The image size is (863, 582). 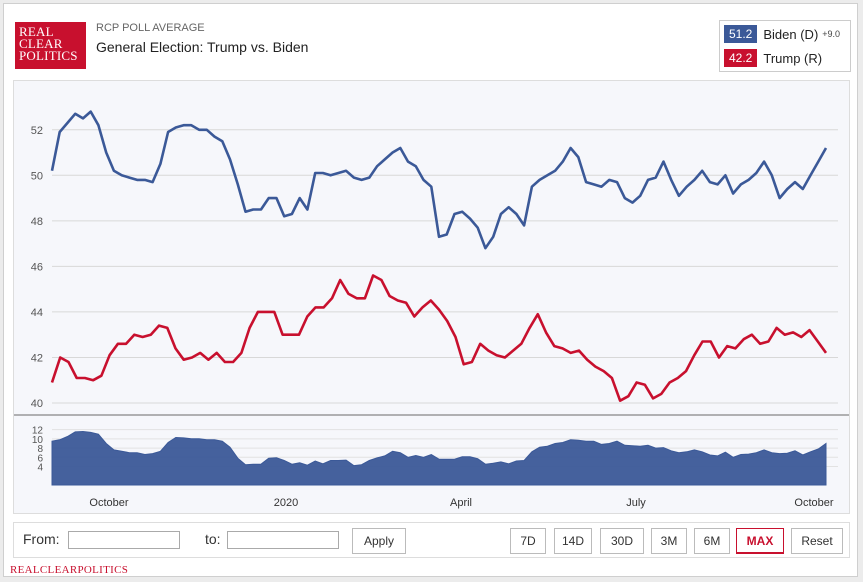 What do you see at coordinates (817, 541) in the screenshot?
I see `reset-button: Reset` at bounding box center [817, 541].